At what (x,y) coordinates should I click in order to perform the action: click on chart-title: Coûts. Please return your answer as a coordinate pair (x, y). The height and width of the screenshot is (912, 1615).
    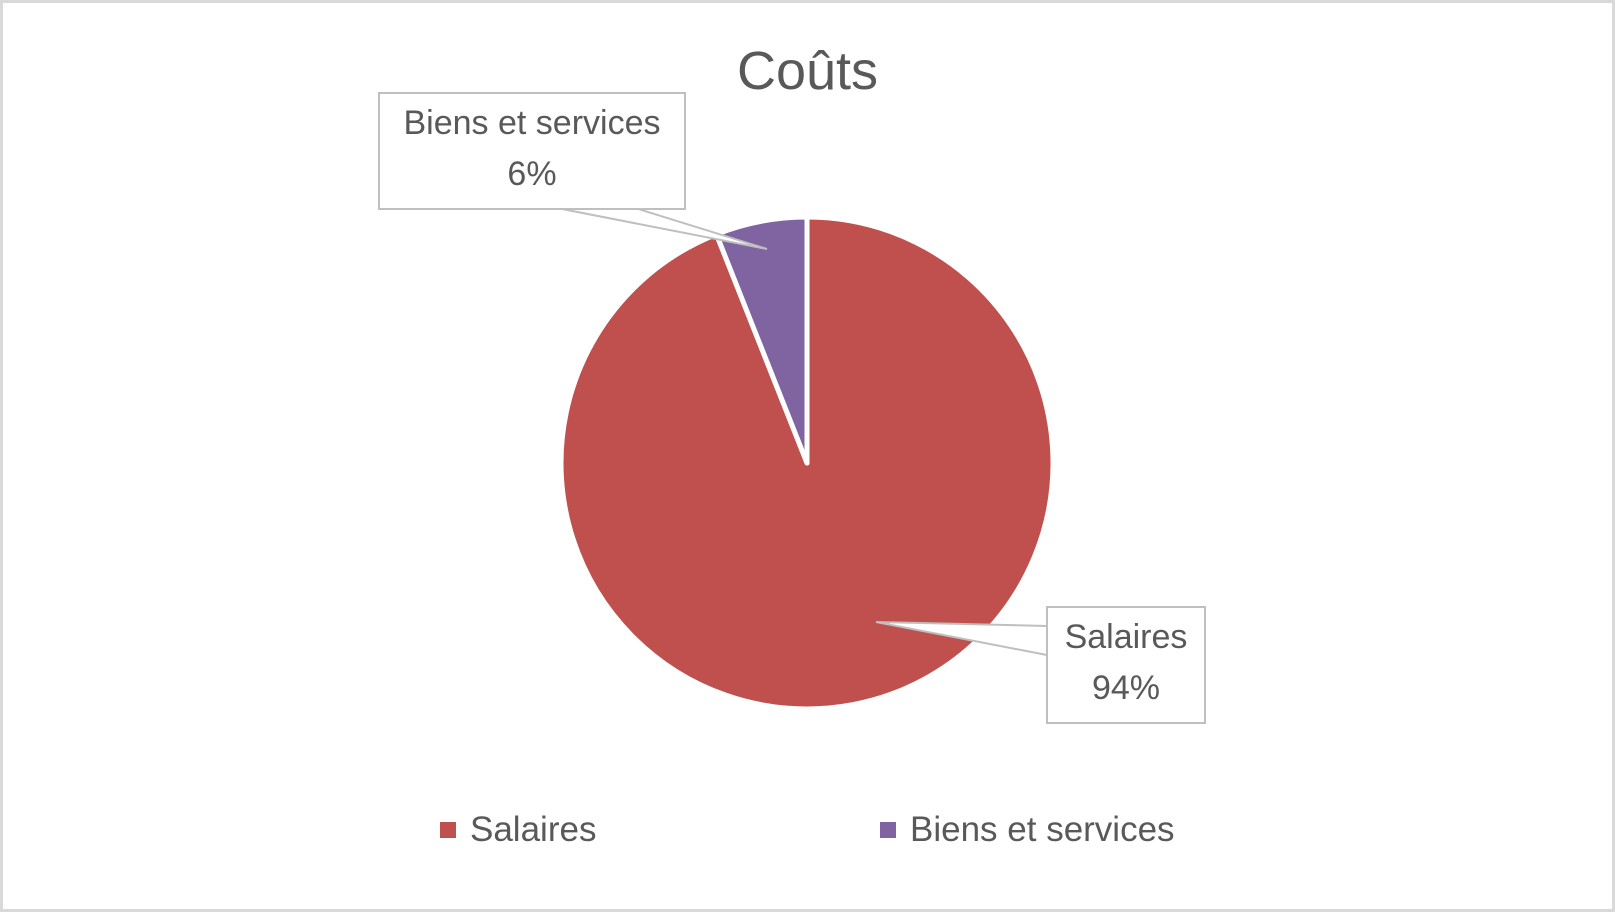
    Looking at the image, I should click on (807, 71).